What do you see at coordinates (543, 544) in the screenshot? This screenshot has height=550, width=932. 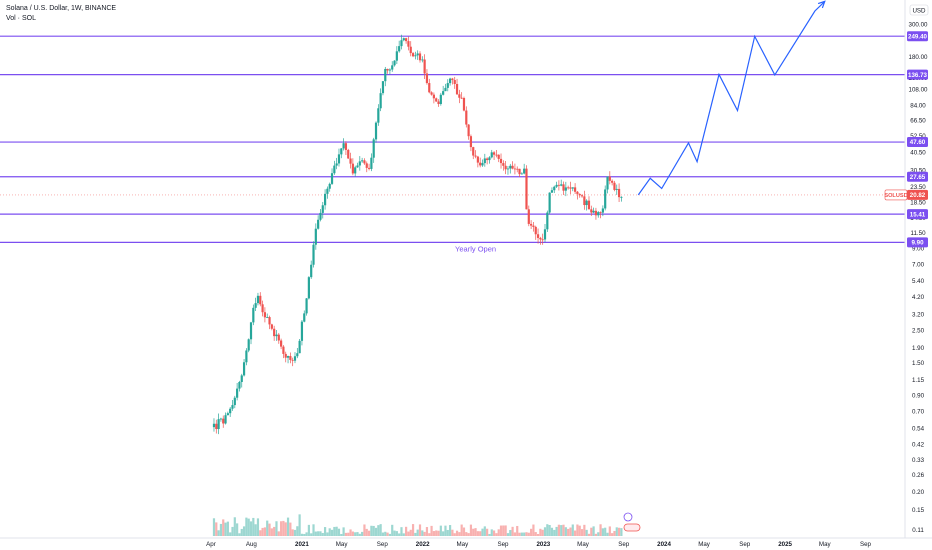 I see `time-tick-label: 2023` at bounding box center [543, 544].